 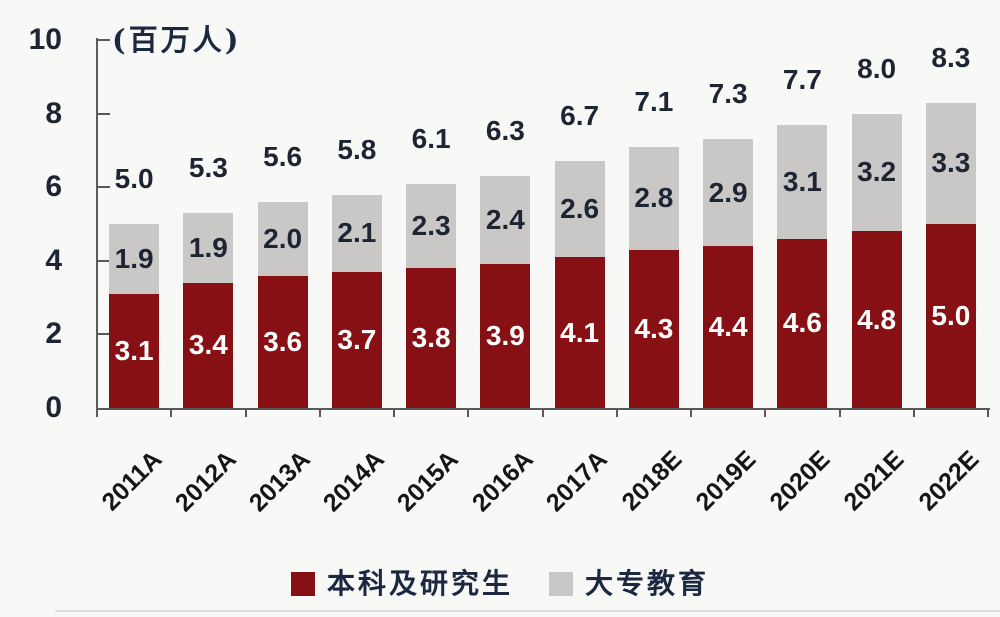 I want to click on total-value-label: 5.6, so click(x=283, y=156).